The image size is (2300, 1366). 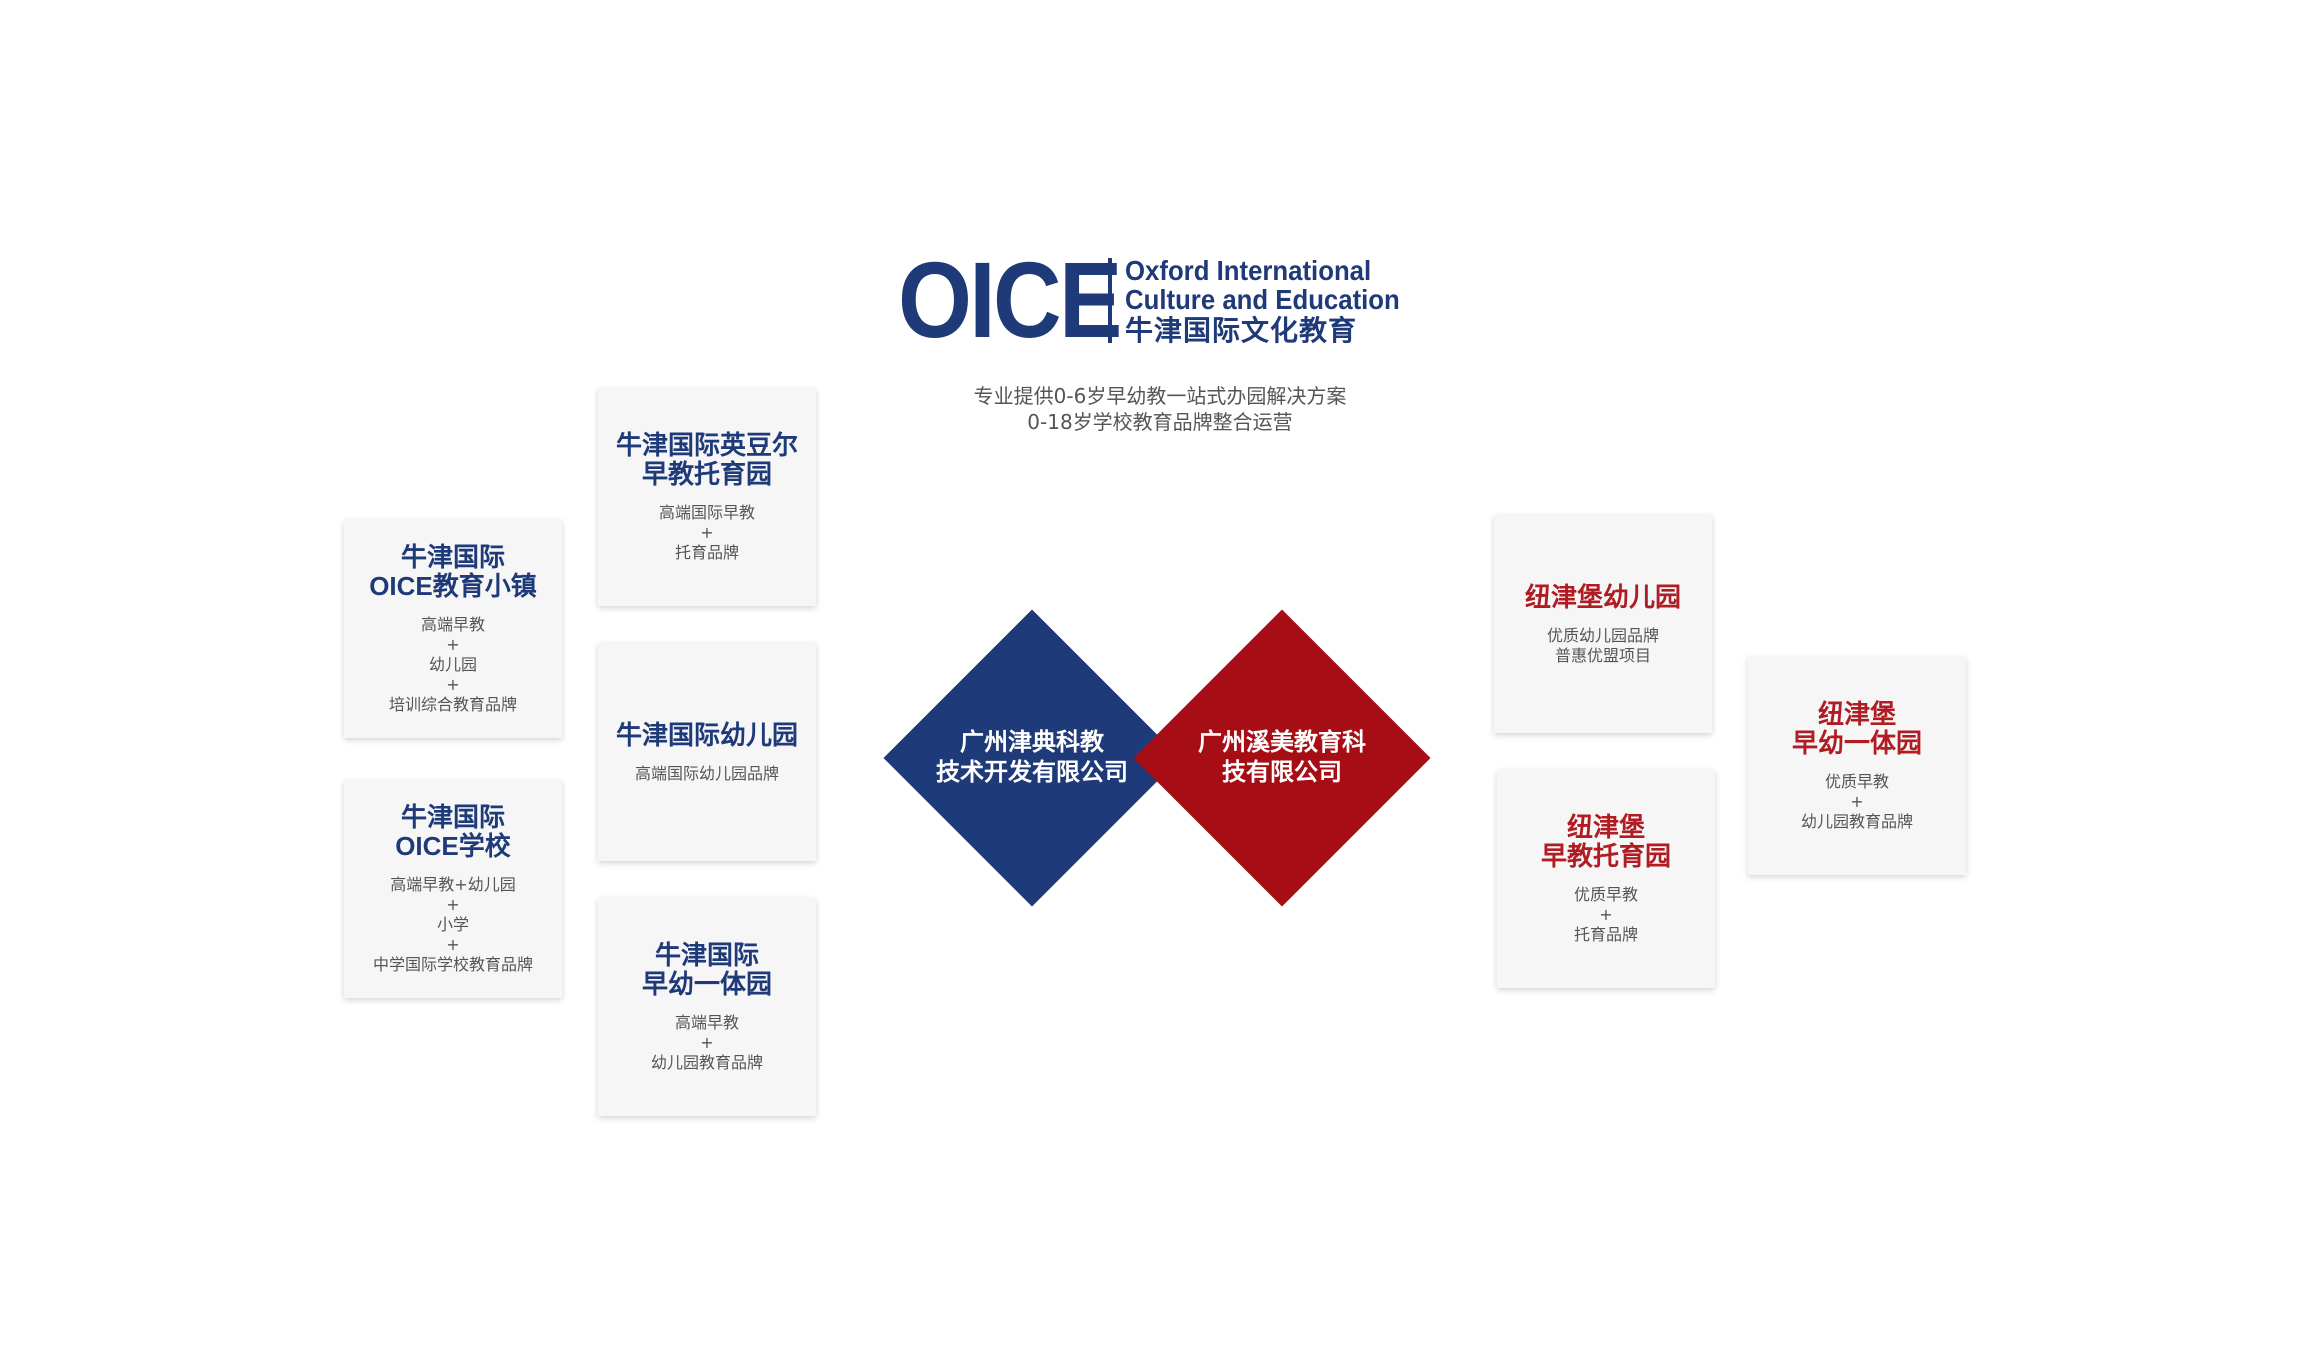 What do you see at coordinates (1856, 801) in the screenshot?
I see `card-desc: 优质早教 + 幼儿园教育品牌` at bounding box center [1856, 801].